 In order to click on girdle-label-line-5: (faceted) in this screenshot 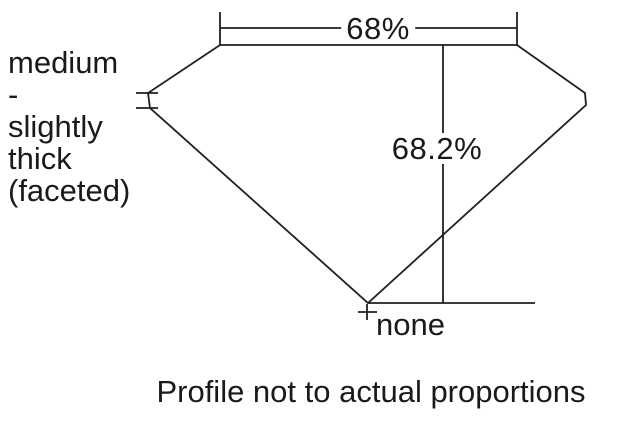, I will do `click(69, 190)`.